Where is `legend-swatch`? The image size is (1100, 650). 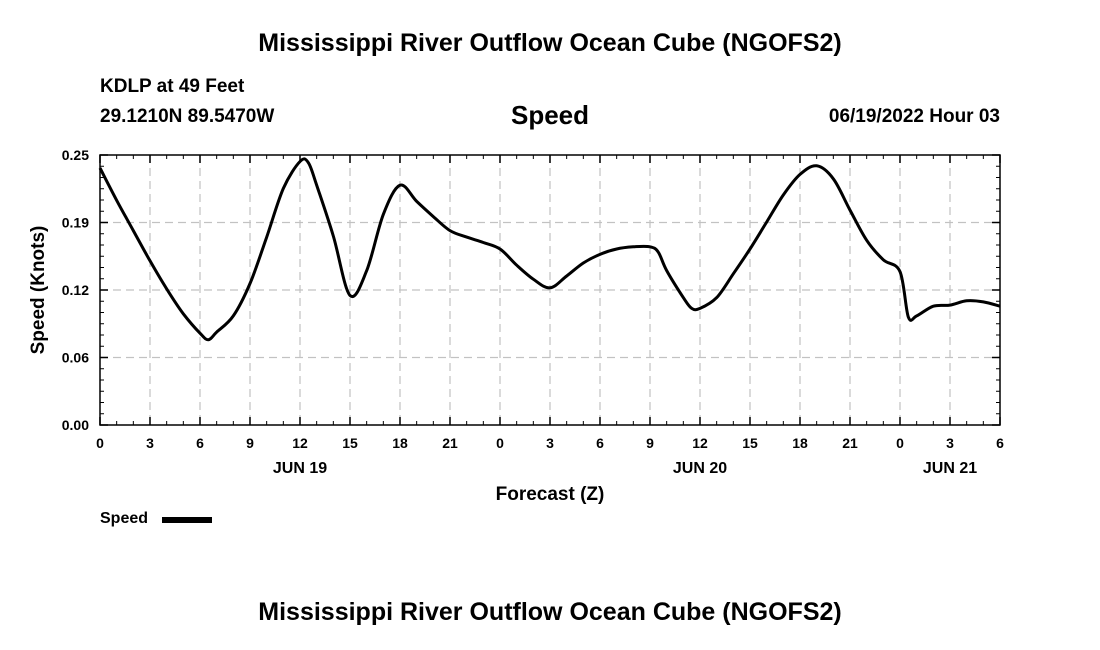 legend-swatch is located at coordinates (187, 520).